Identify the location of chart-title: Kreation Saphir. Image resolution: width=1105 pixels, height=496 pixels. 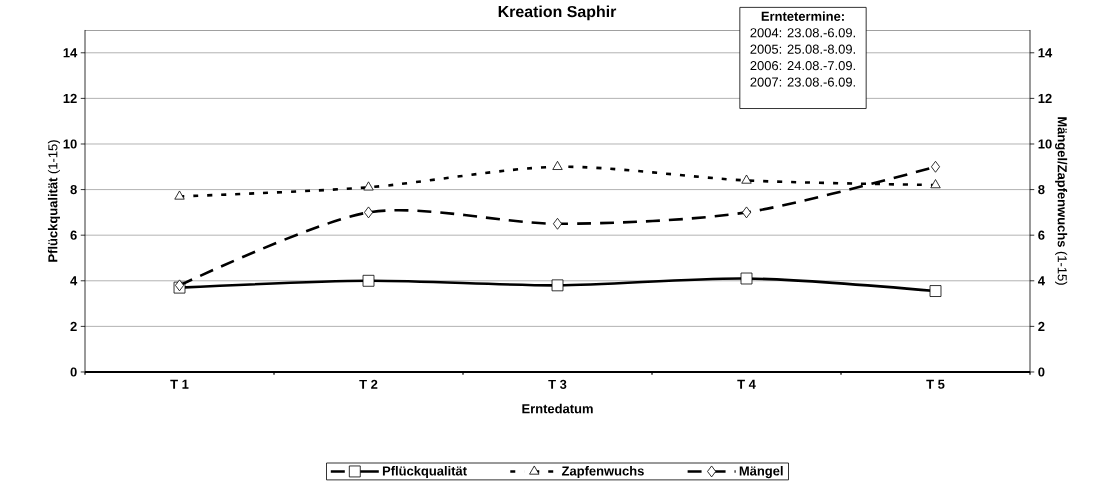
(557, 13).